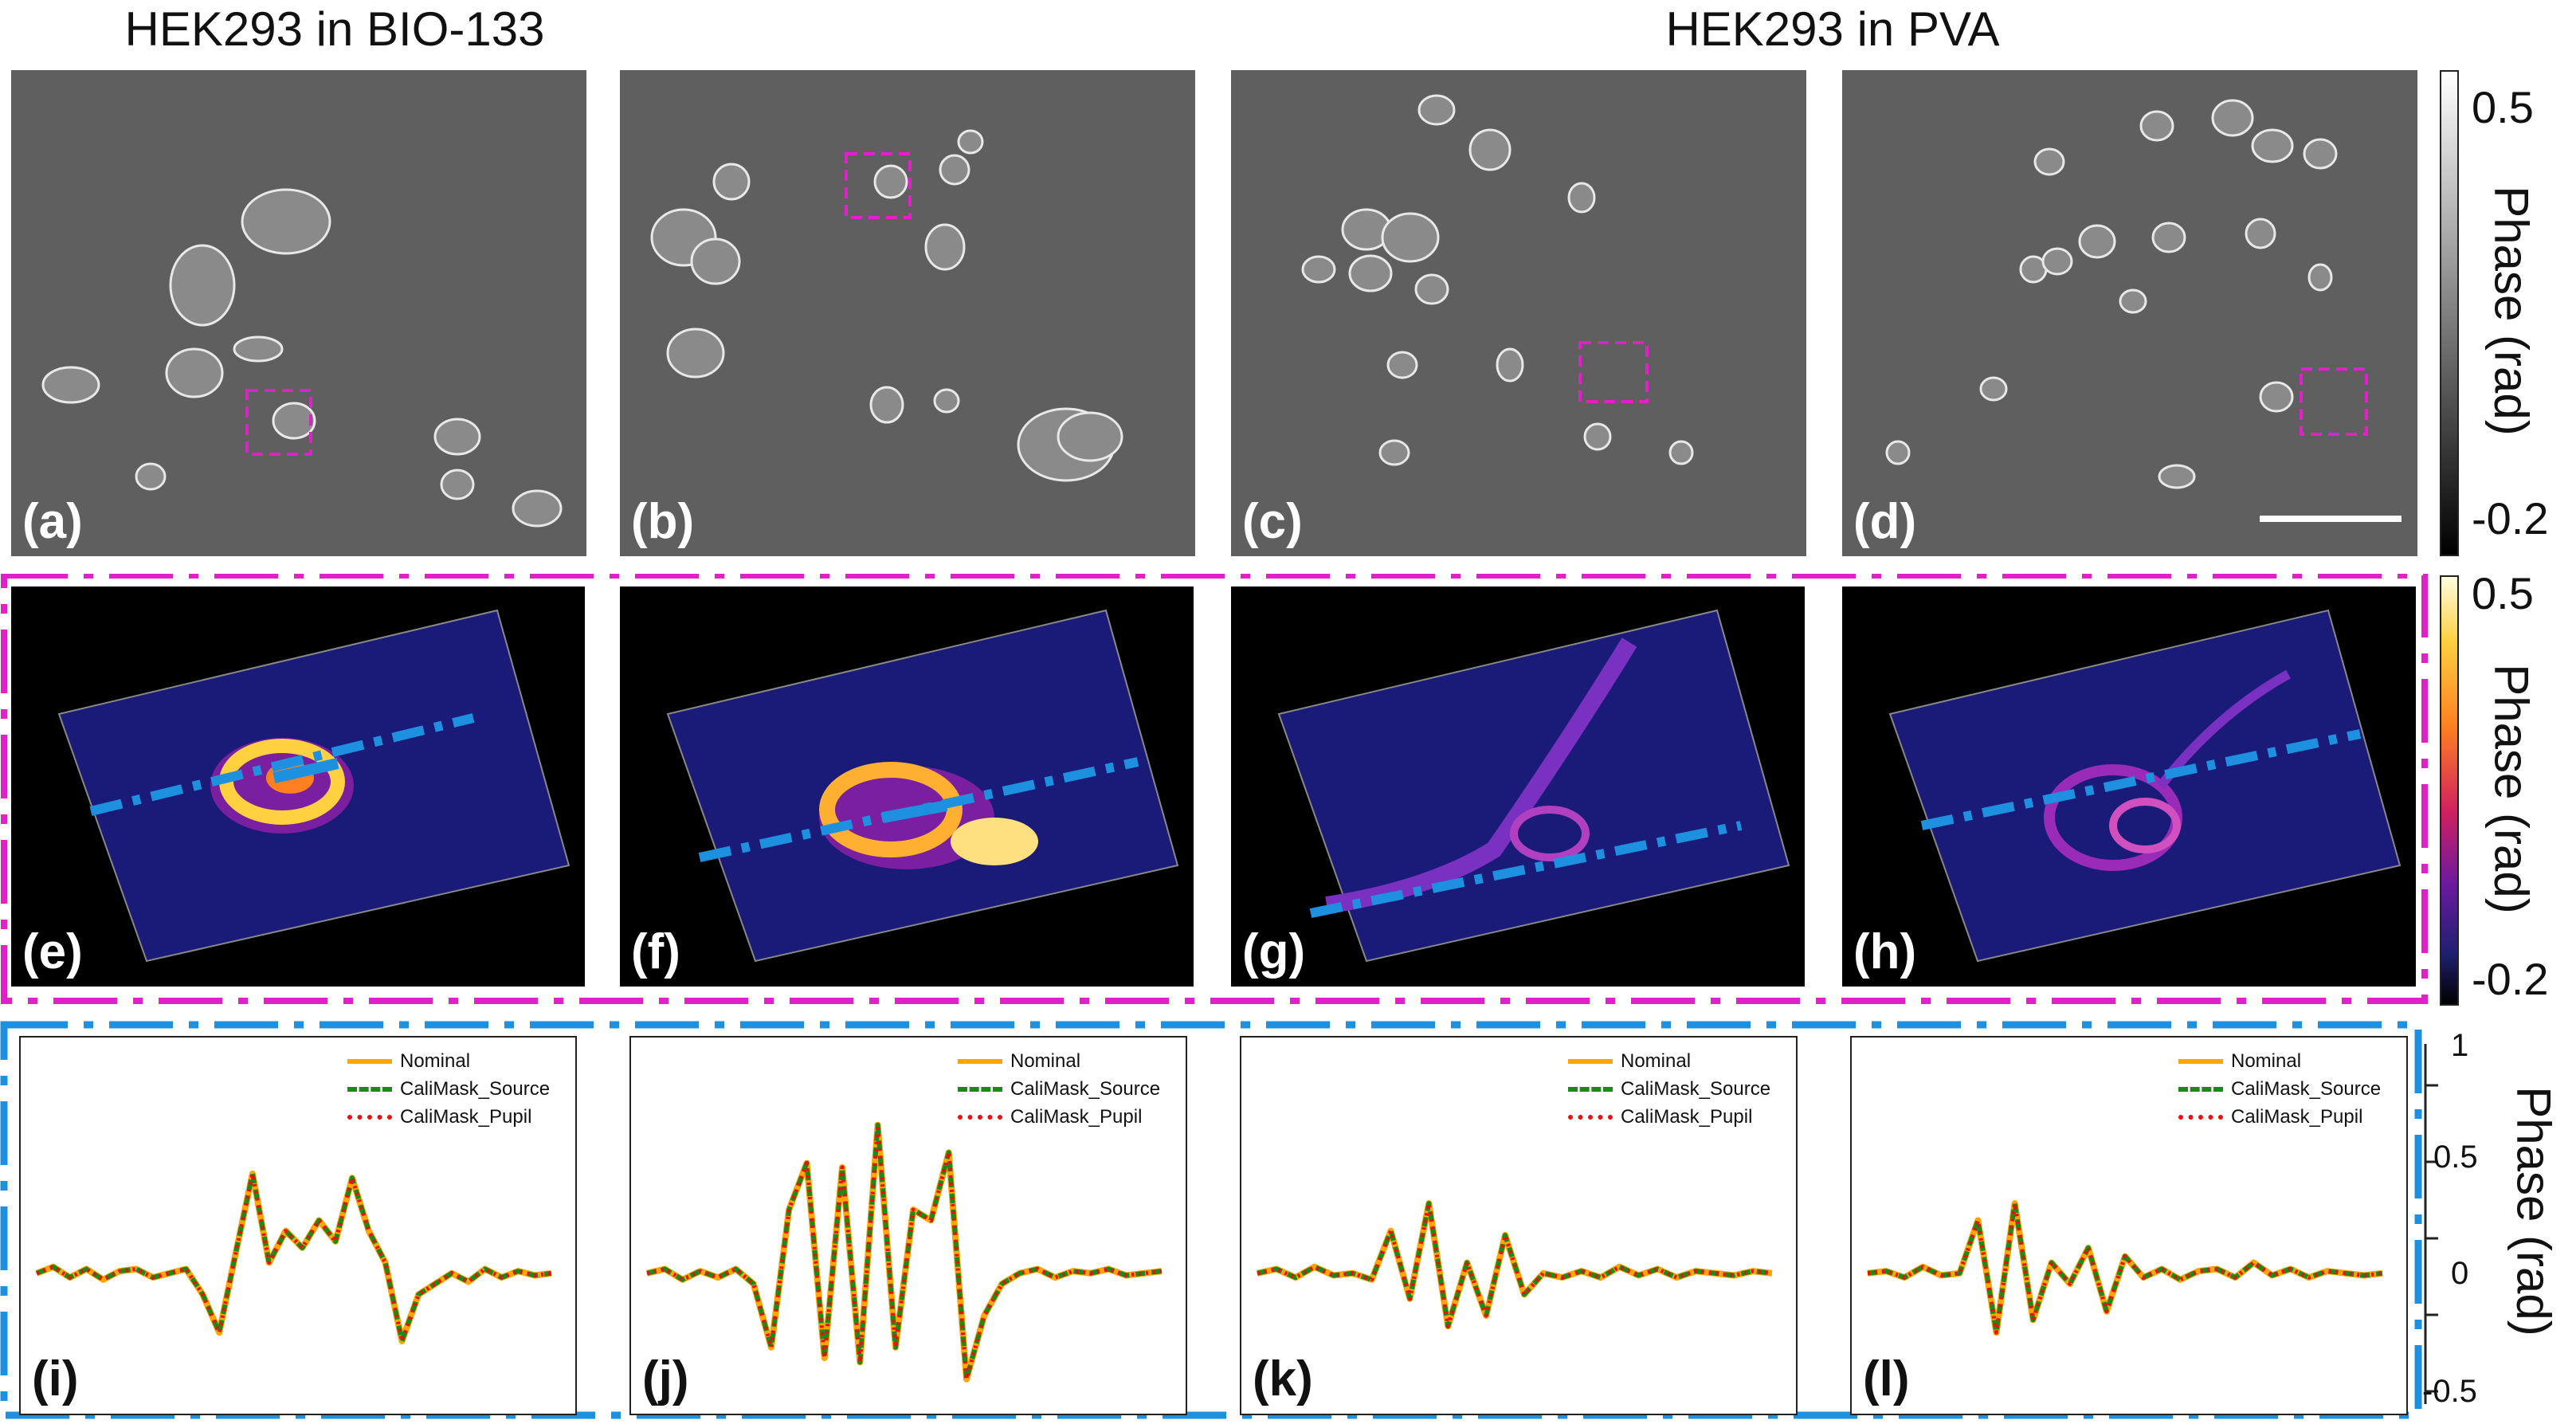 The height and width of the screenshot is (1428, 2576). Describe the element at coordinates (53, 951) in the screenshot. I see `panel-label-e: (e)` at that location.